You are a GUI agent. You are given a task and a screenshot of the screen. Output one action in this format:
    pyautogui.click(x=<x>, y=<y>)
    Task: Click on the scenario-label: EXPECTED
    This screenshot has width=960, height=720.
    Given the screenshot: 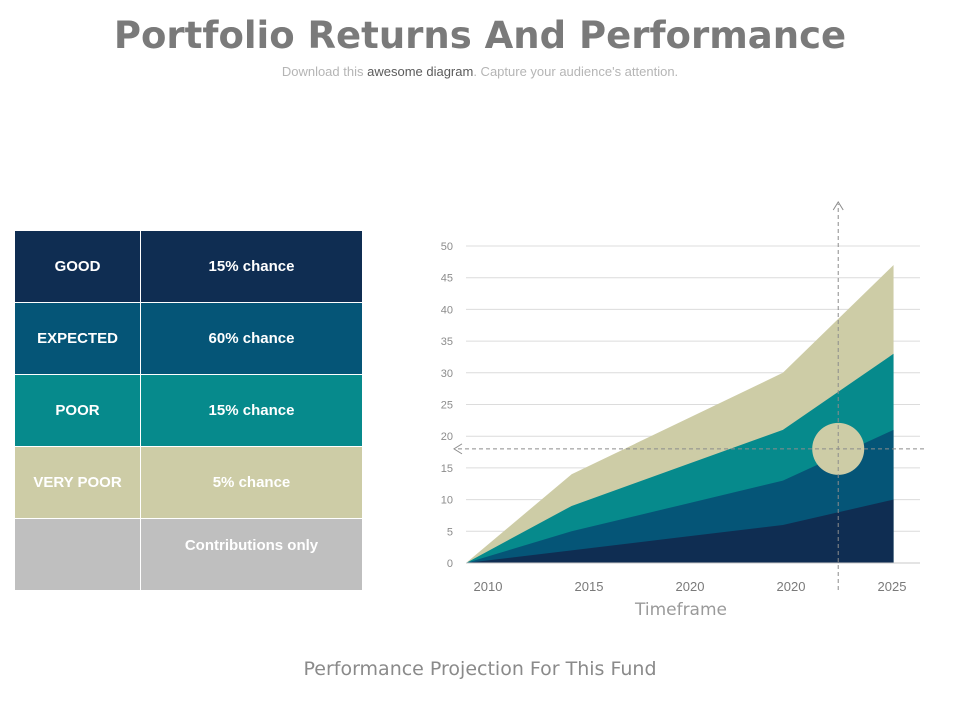 What is the action you would take?
    pyautogui.click(x=77, y=338)
    